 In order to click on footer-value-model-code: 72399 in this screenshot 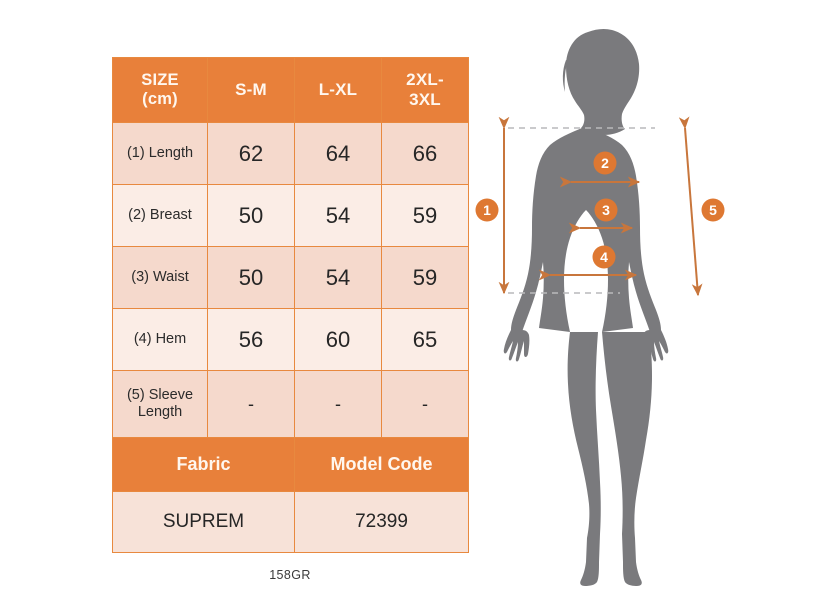, I will do `click(381, 522)`.